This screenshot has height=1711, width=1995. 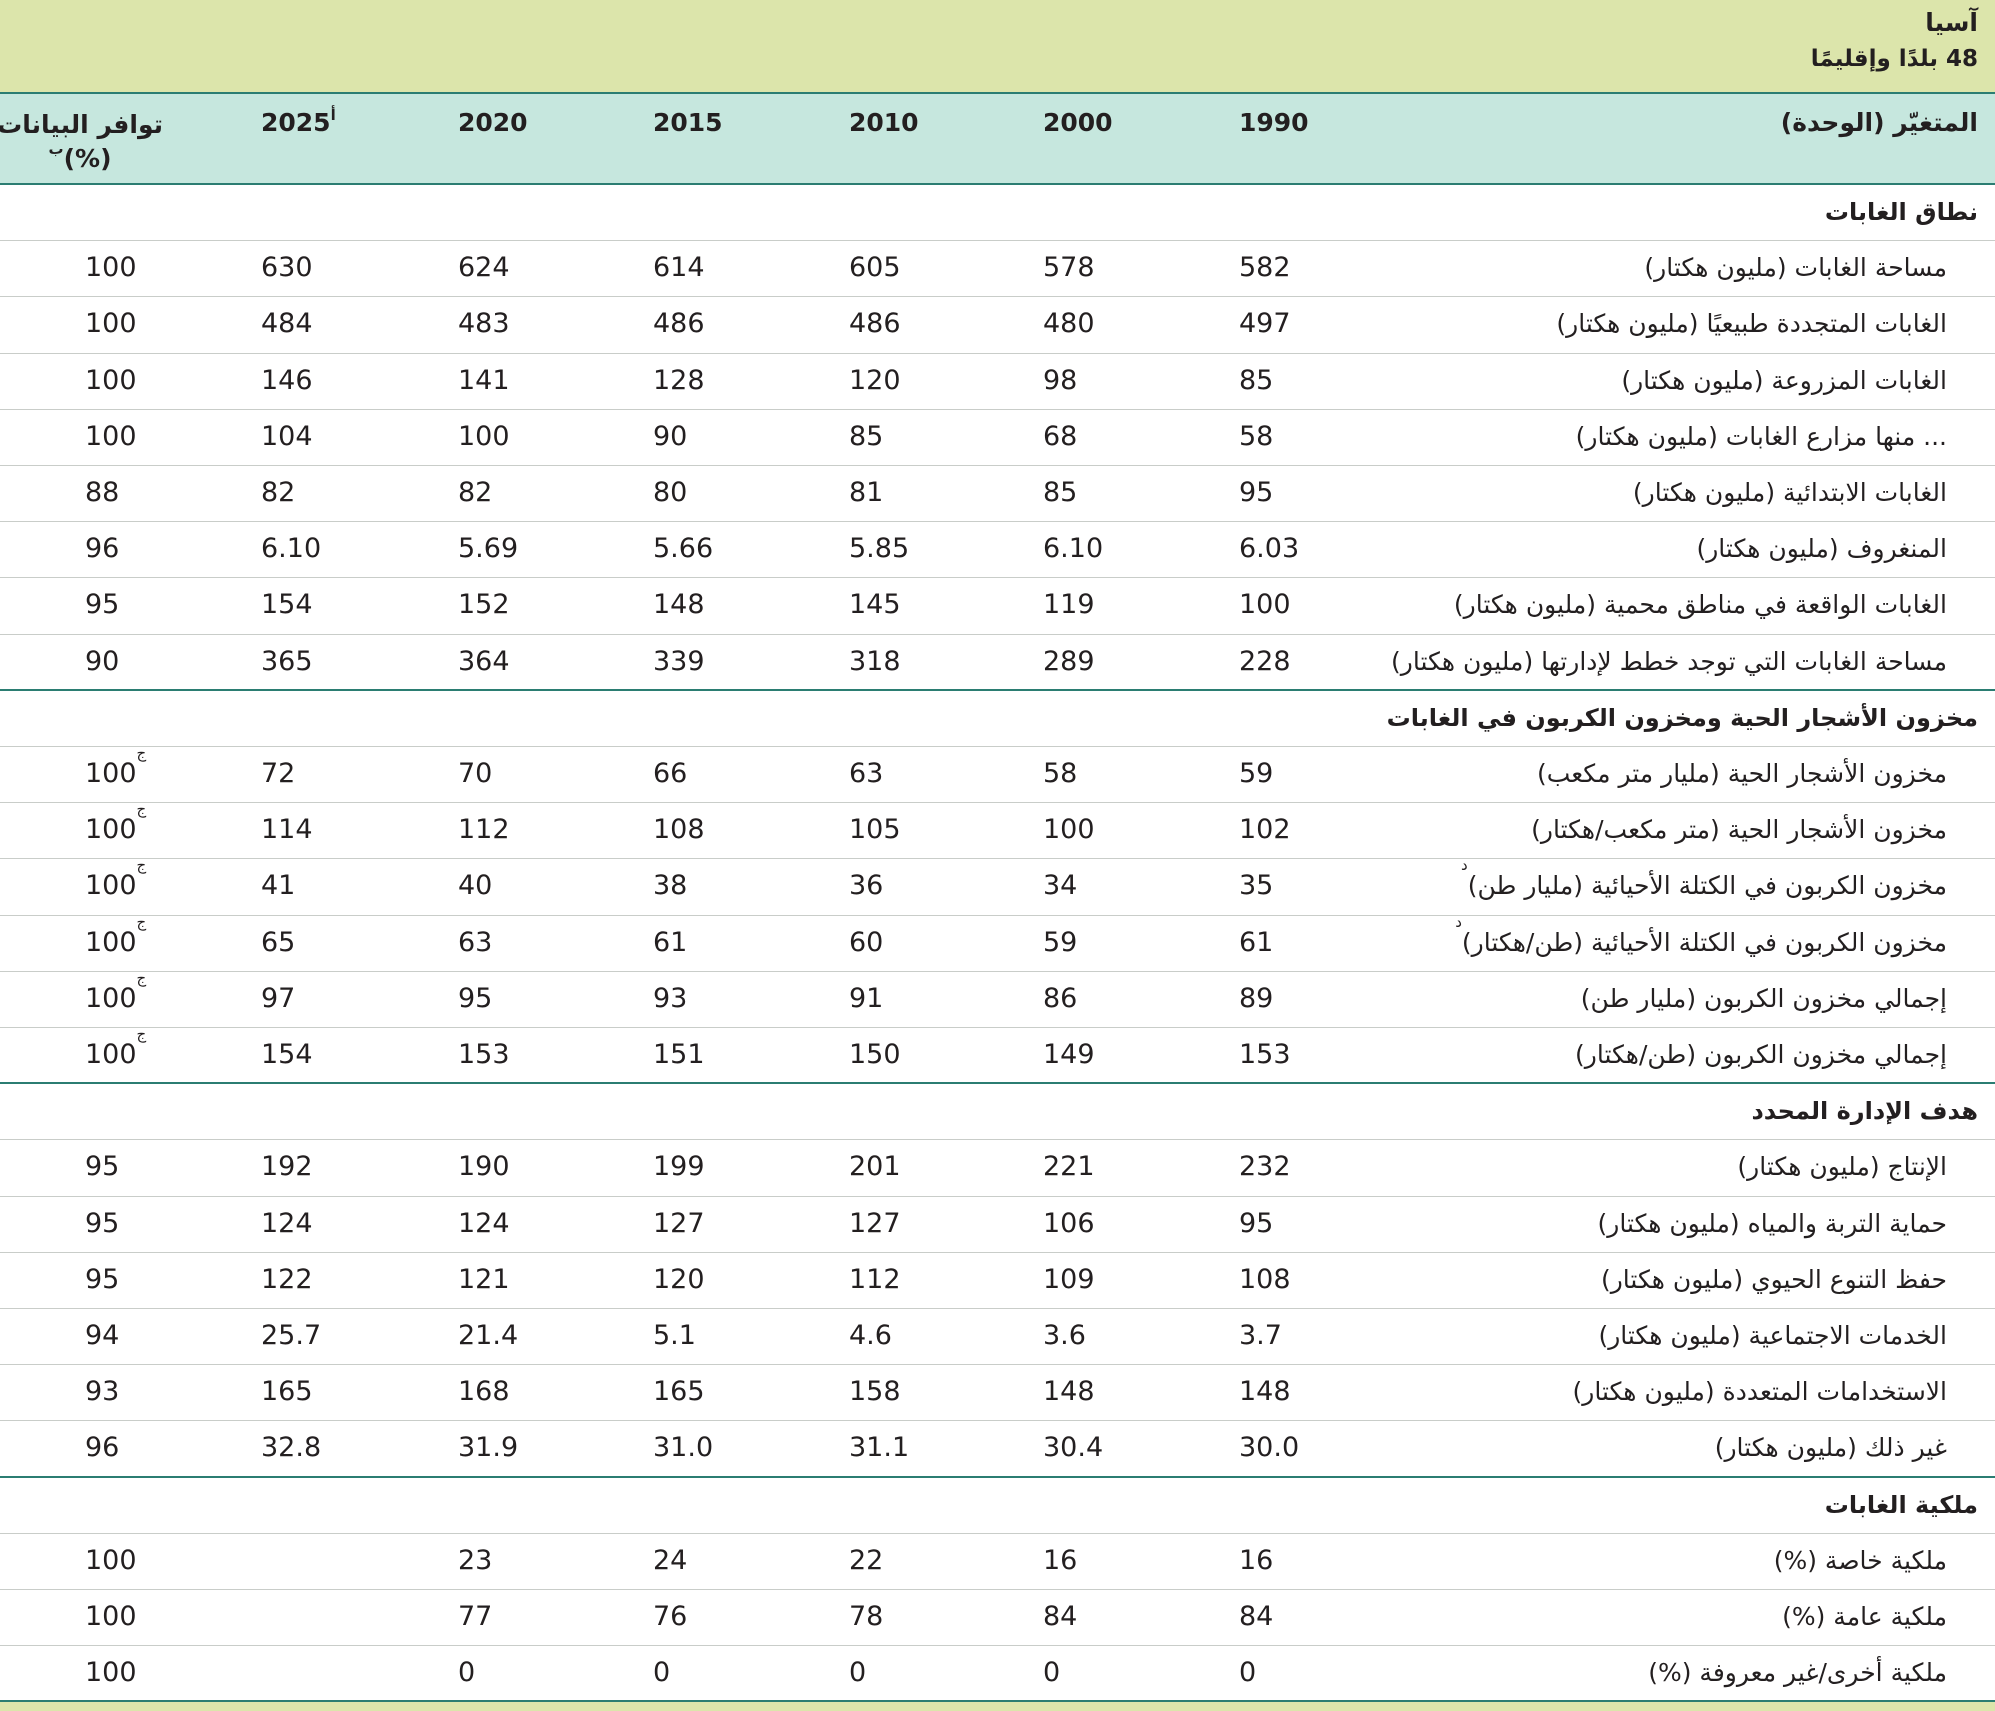 I want to click on cell-value: 76, so click(x=670, y=1616).